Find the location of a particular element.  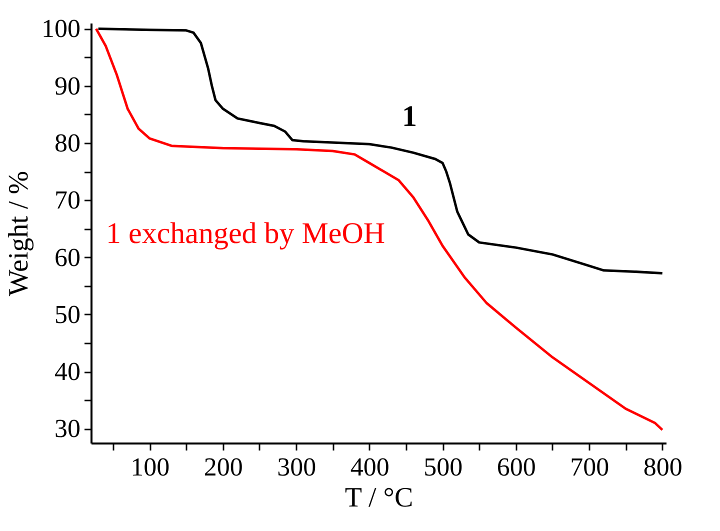

series-label: 1 exchanged by MeOH is located at coordinates (246, 233).